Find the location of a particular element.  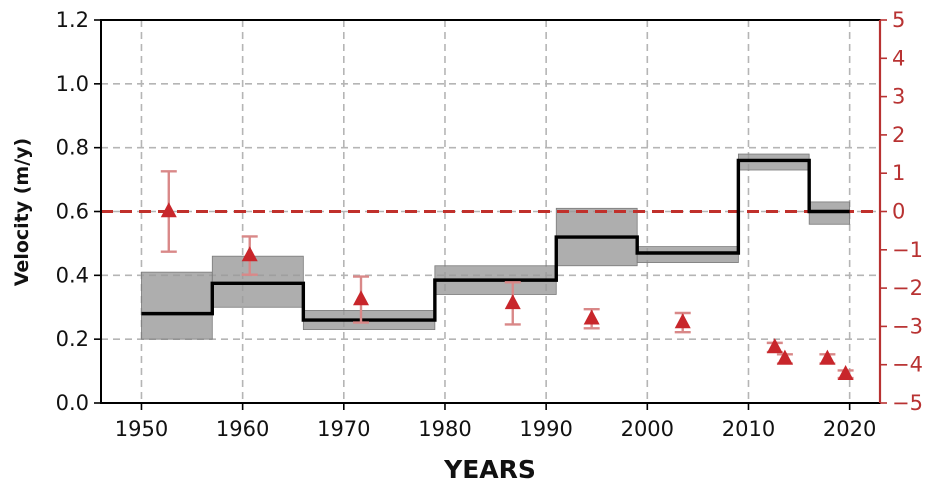

y-axis-label: Velocity (m/y) is located at coordinates (22, 212).